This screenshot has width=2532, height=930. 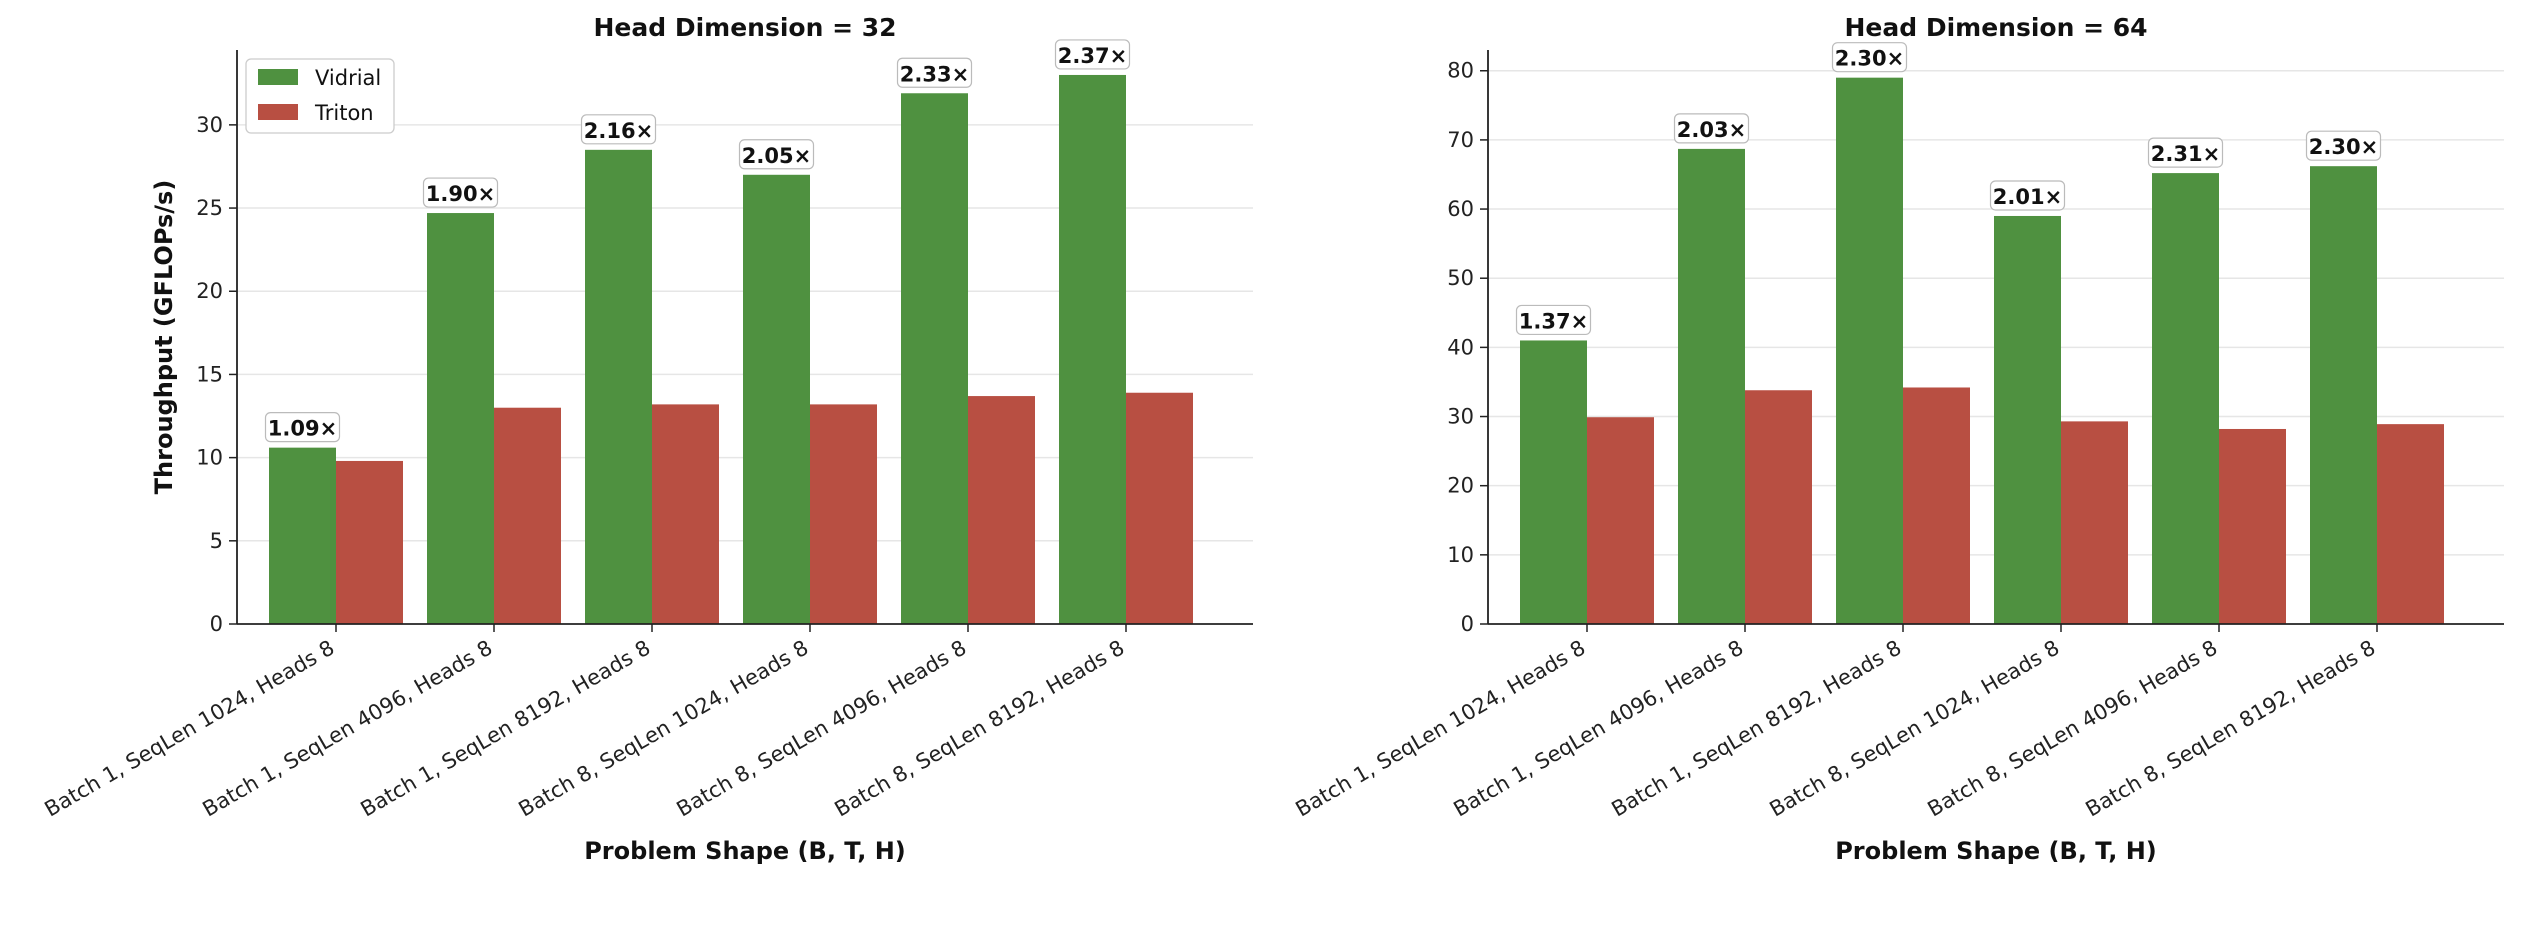 What do you see at coordinates (1460, 71) in the screenshot?
I see `y-tick-label: 80` at bounding box center [1460, 71].